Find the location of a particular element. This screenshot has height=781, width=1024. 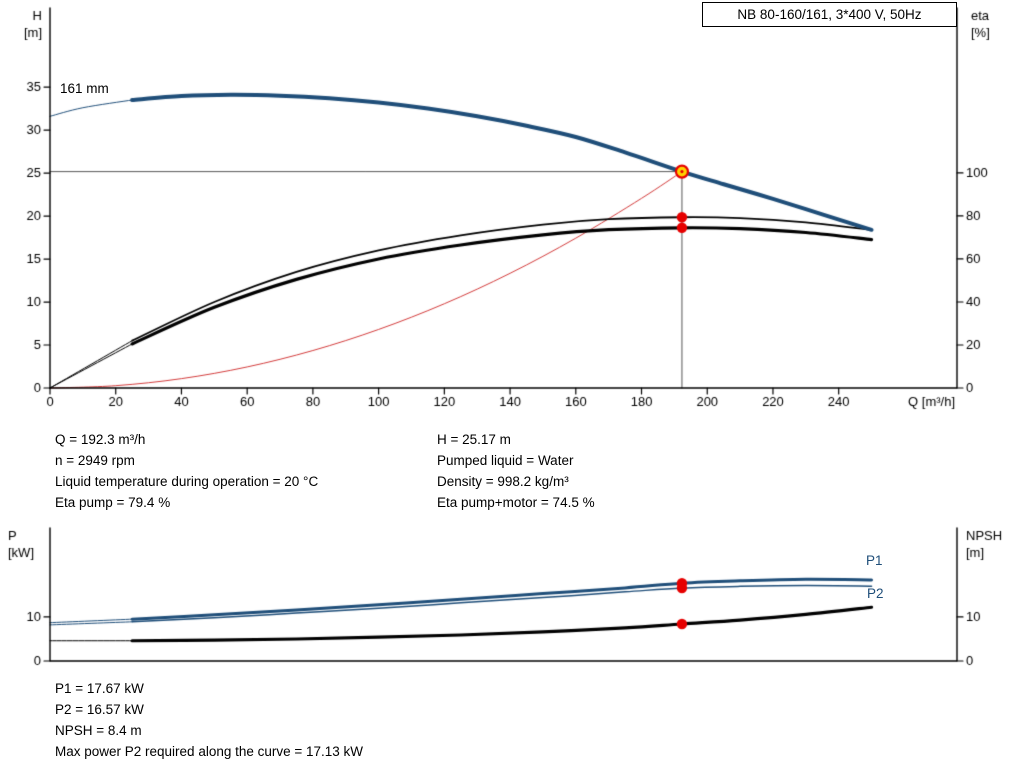

pumped-liquid-line: Pumped liquid = Water is located at coordinates (505, 460).